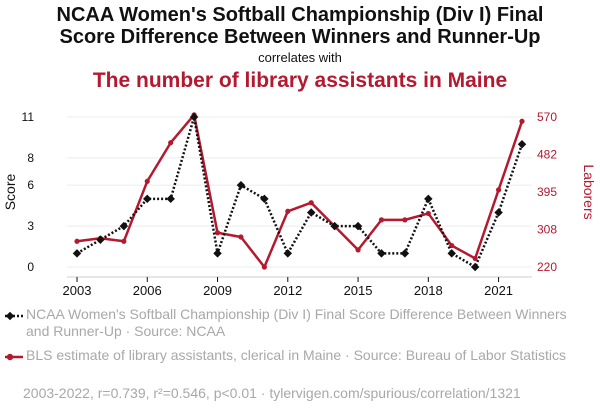  I want to click on y-right-tick-label: 570, so click(547, 117).